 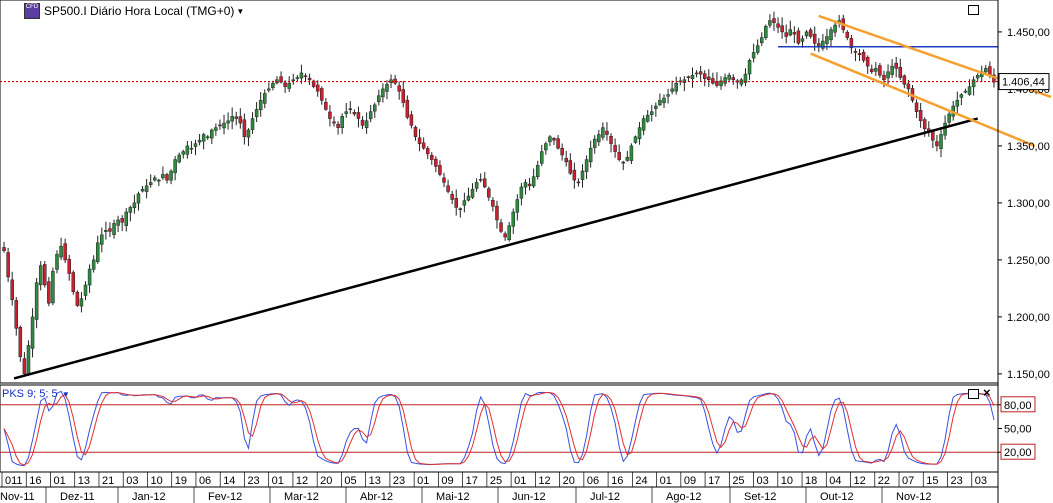 I want to click on indicator-tick-label: 20,00, so click(x=1018, y=453).